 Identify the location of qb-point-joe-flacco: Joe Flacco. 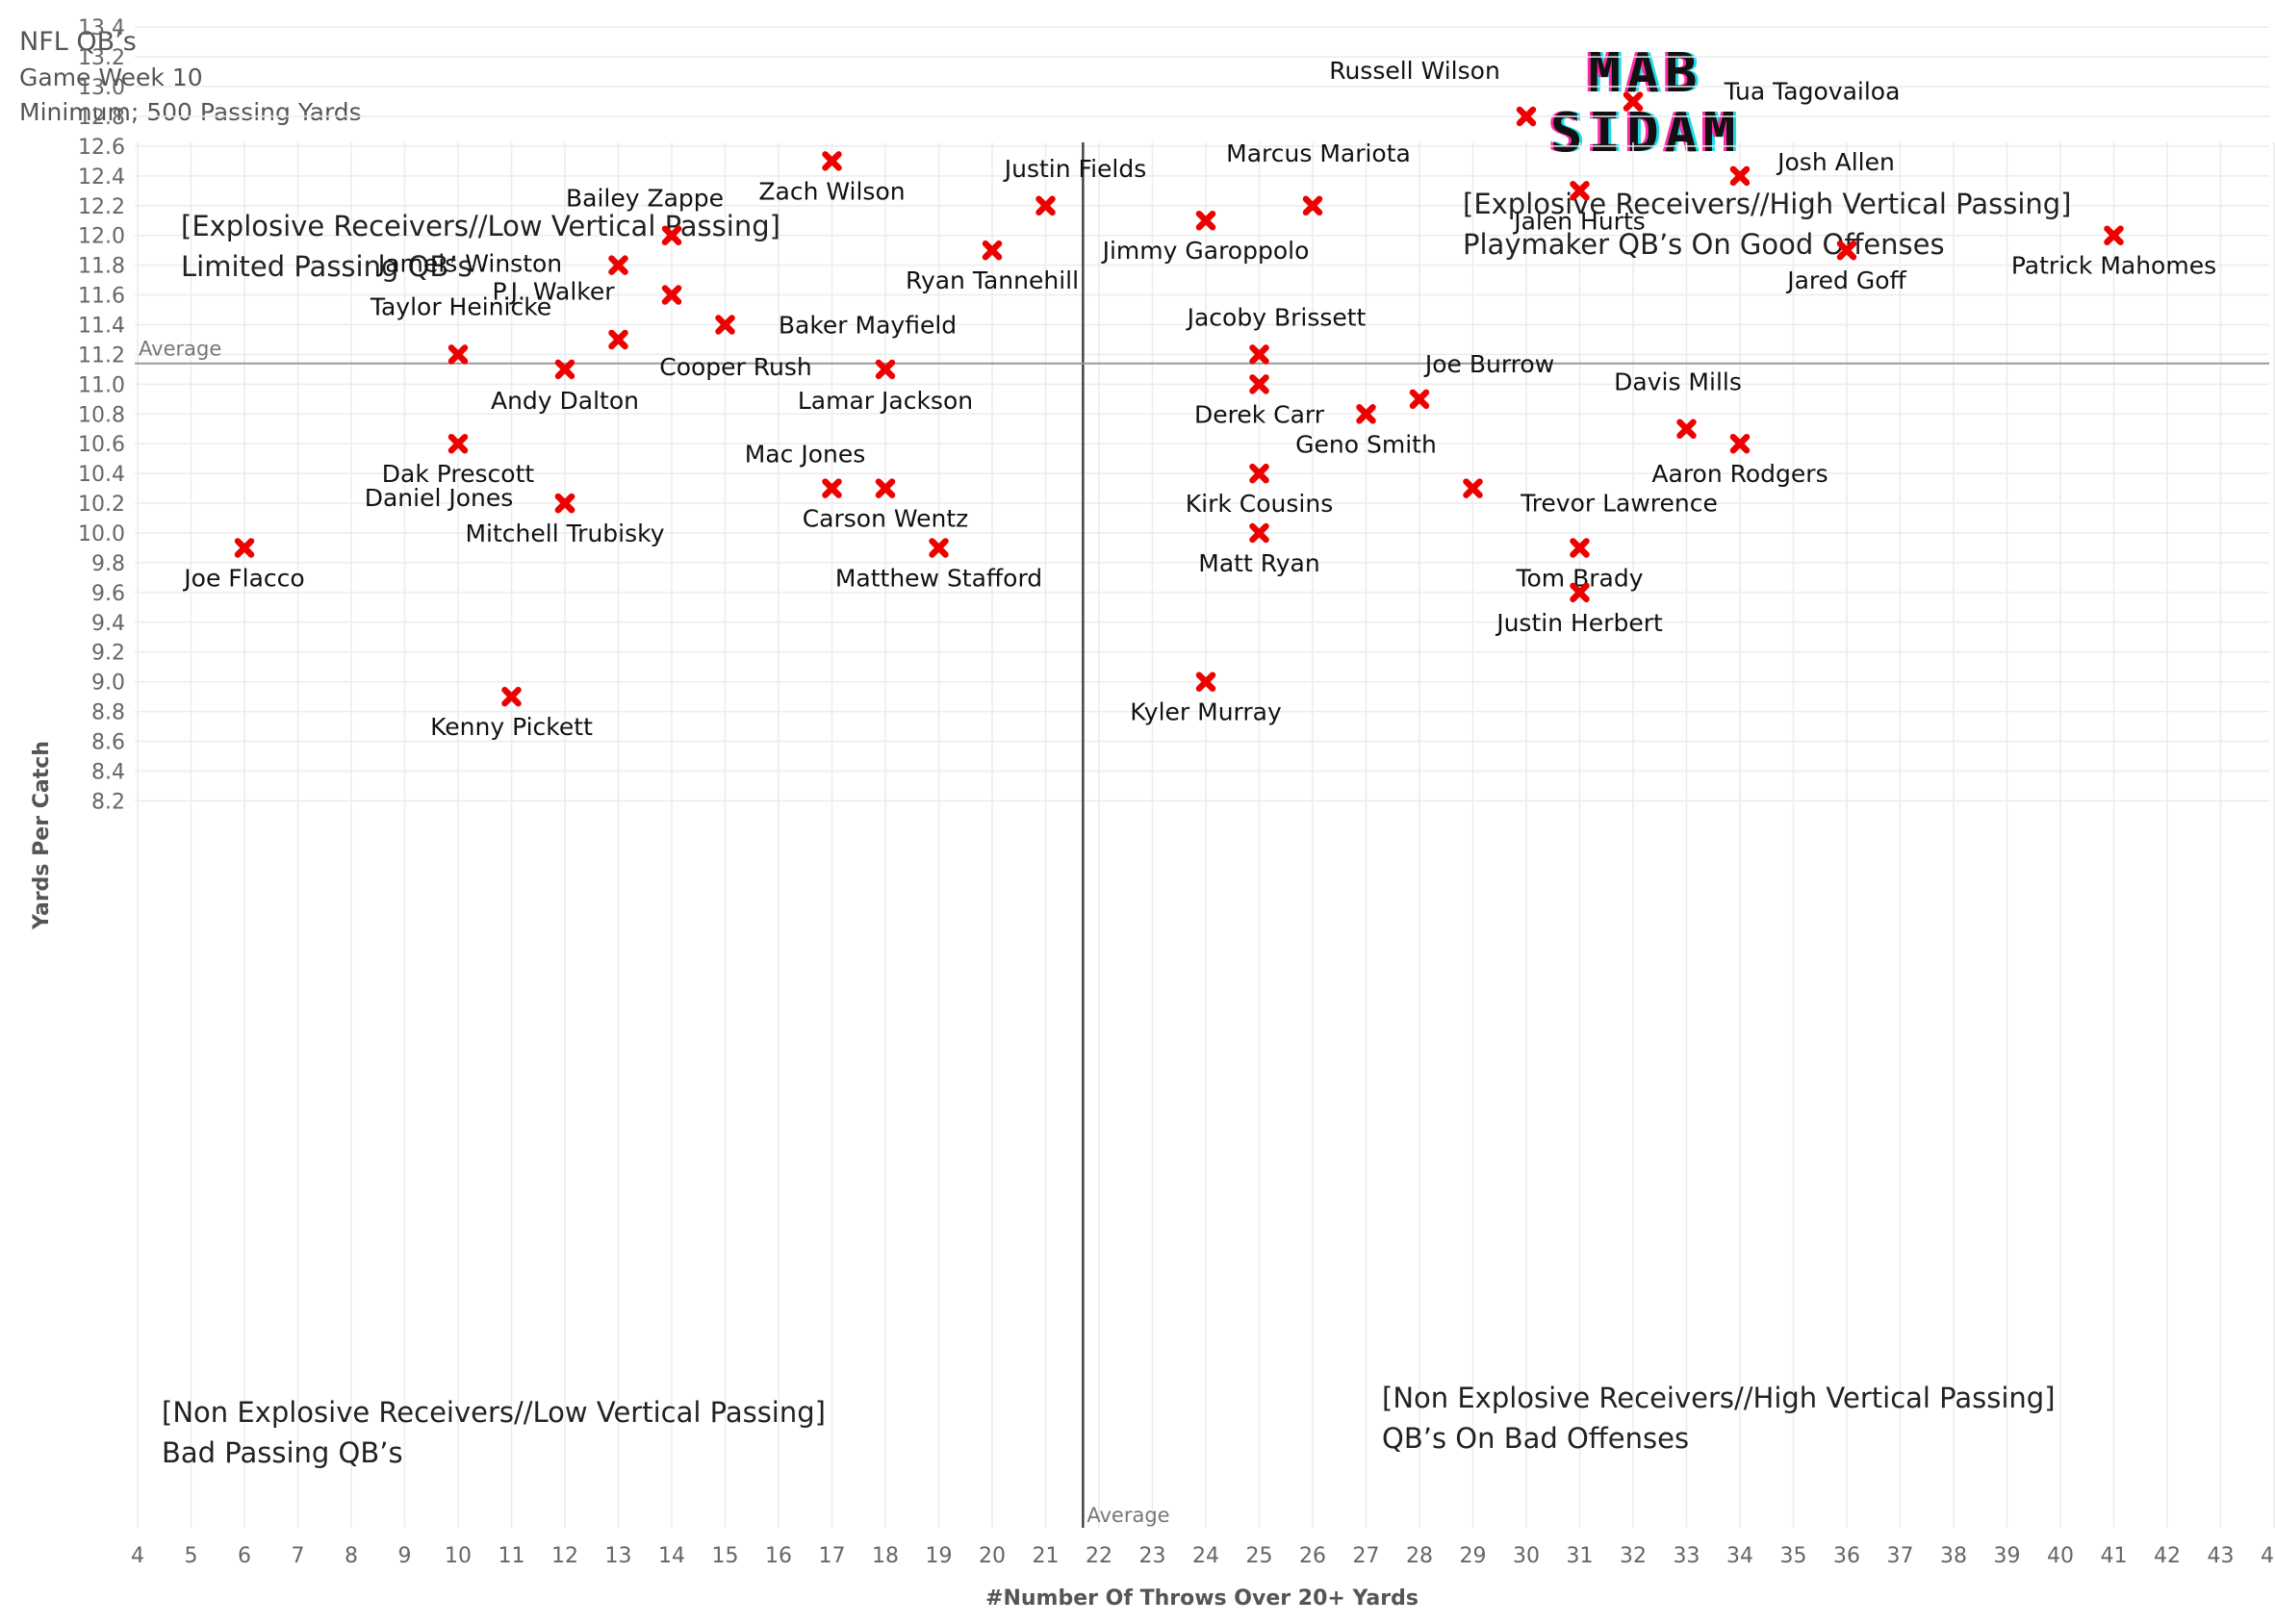
(243, 565).